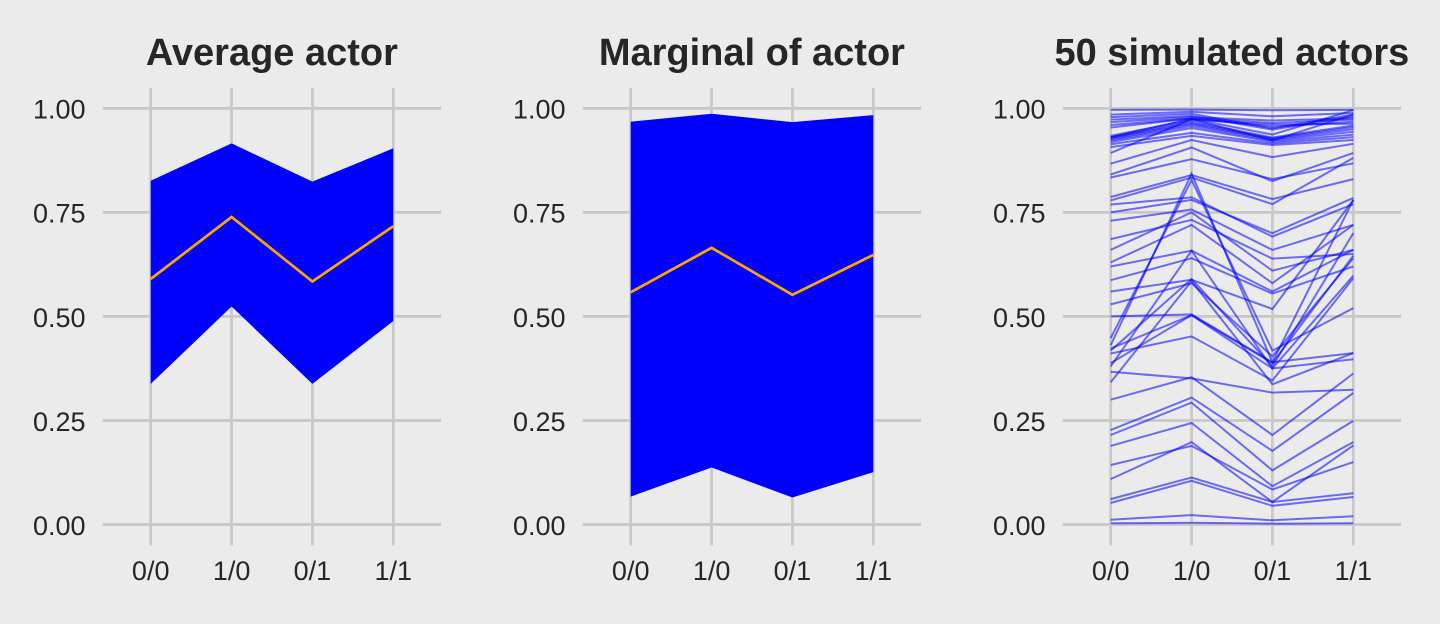 The image size is (1440, 624). I want to click on svg-text: 50 simulated actors, so click(1231, 53).